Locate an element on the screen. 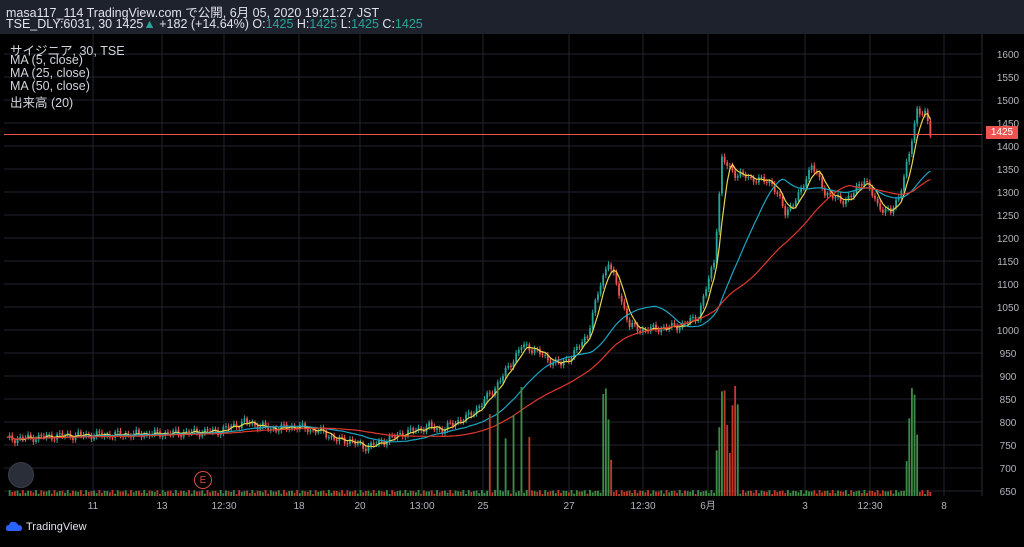 The height and width of the screenshot is (547, 1024). legend-ma50: MA (50, close) is located at coordinates (50, 86).